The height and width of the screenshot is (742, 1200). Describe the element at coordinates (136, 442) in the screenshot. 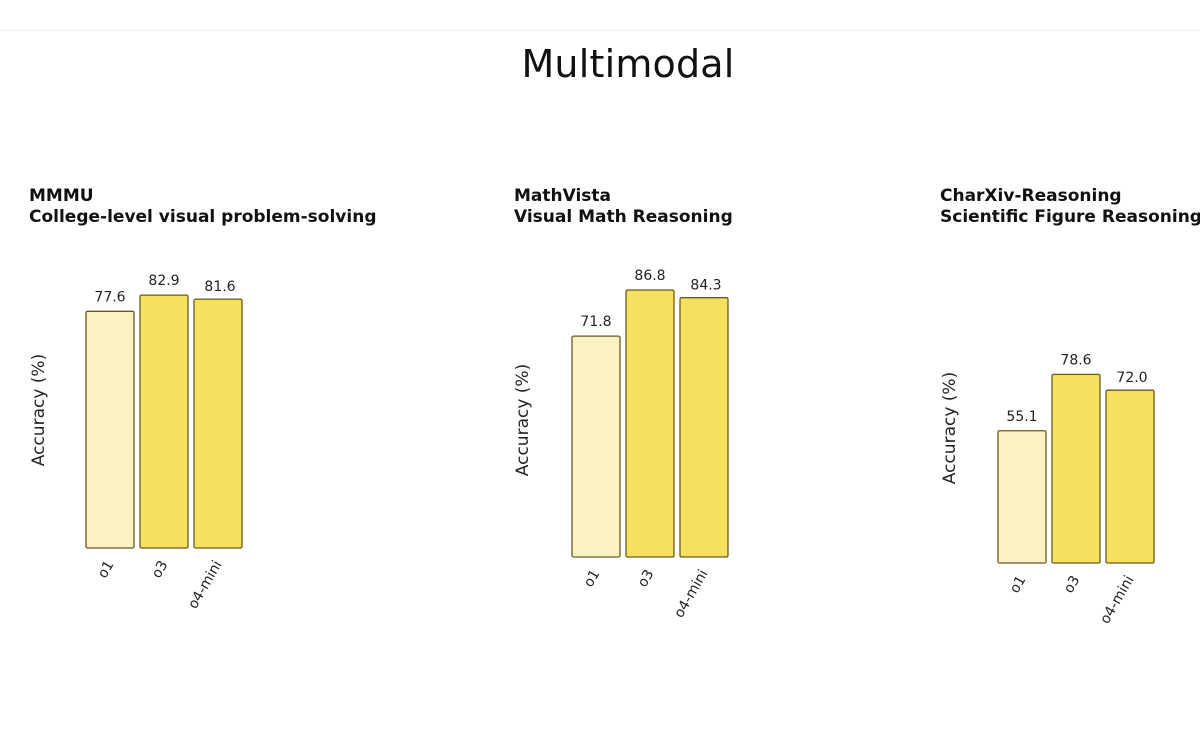

I see `chart-group: Accuracy (%) 77.6 o1 82.9 o3 81.6 o4-mini` at that location.